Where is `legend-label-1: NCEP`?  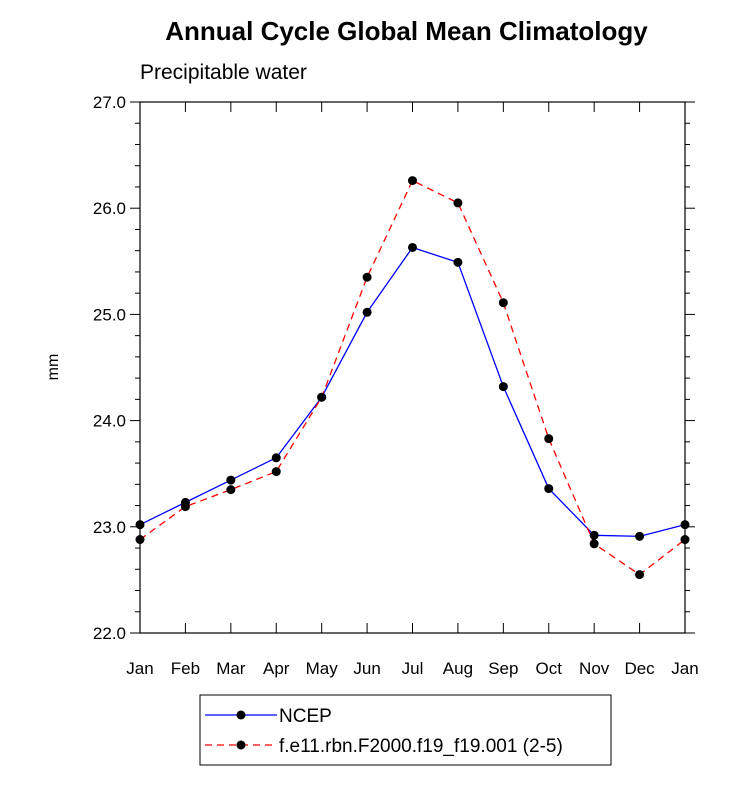
legend-label-1: NCEP is located at coordinates (305, 716).